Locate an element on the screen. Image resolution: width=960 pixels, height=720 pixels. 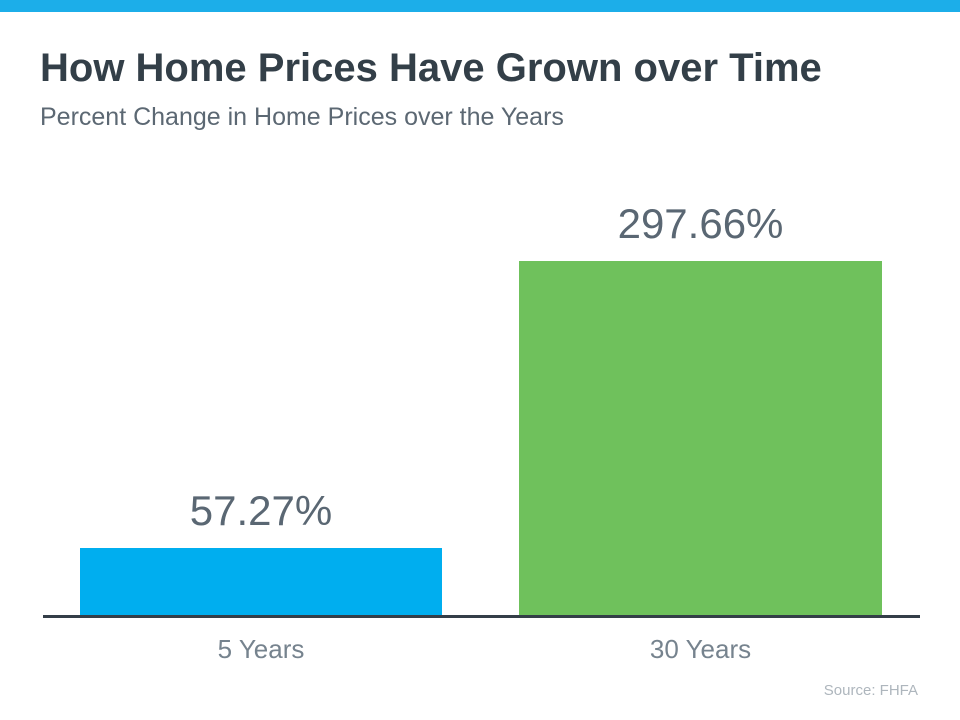
category-label-5-years: 5 Years is located at coordinates (261, 649).